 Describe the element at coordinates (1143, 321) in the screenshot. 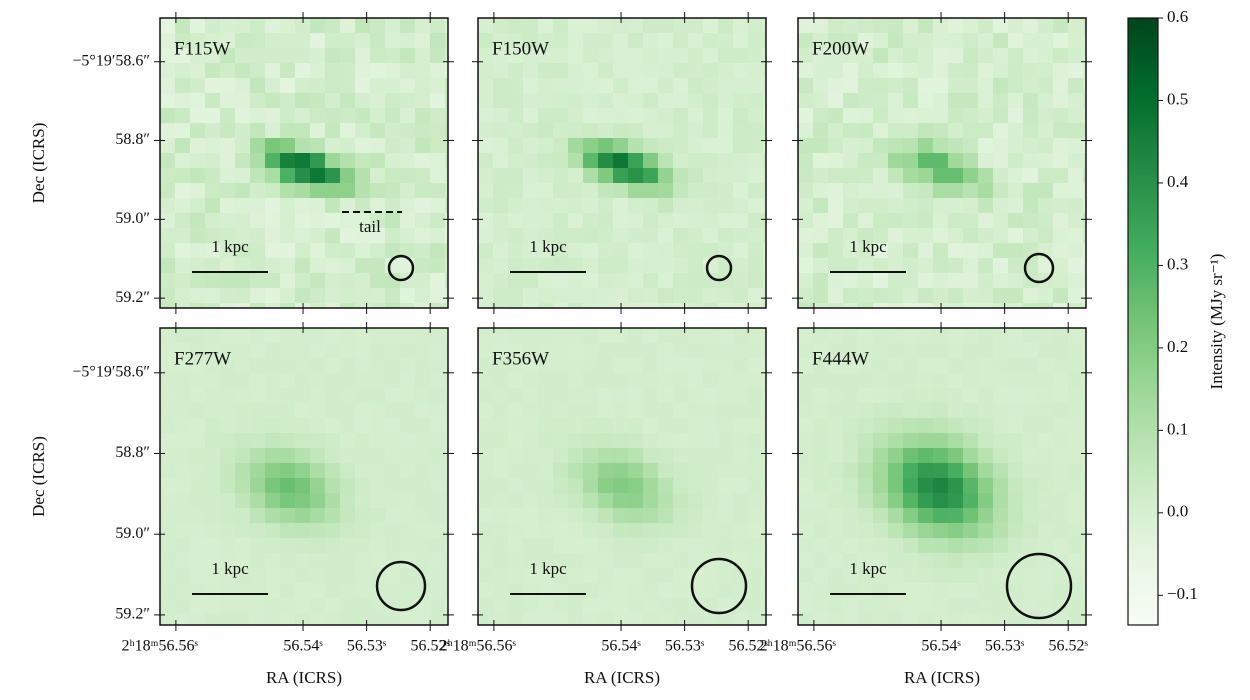

I see `colorbar` at that location.